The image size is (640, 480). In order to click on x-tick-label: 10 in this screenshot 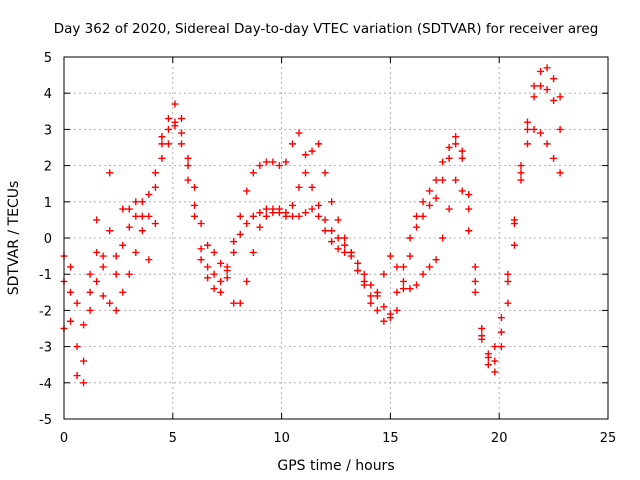, I will do `click(281, 438)`.